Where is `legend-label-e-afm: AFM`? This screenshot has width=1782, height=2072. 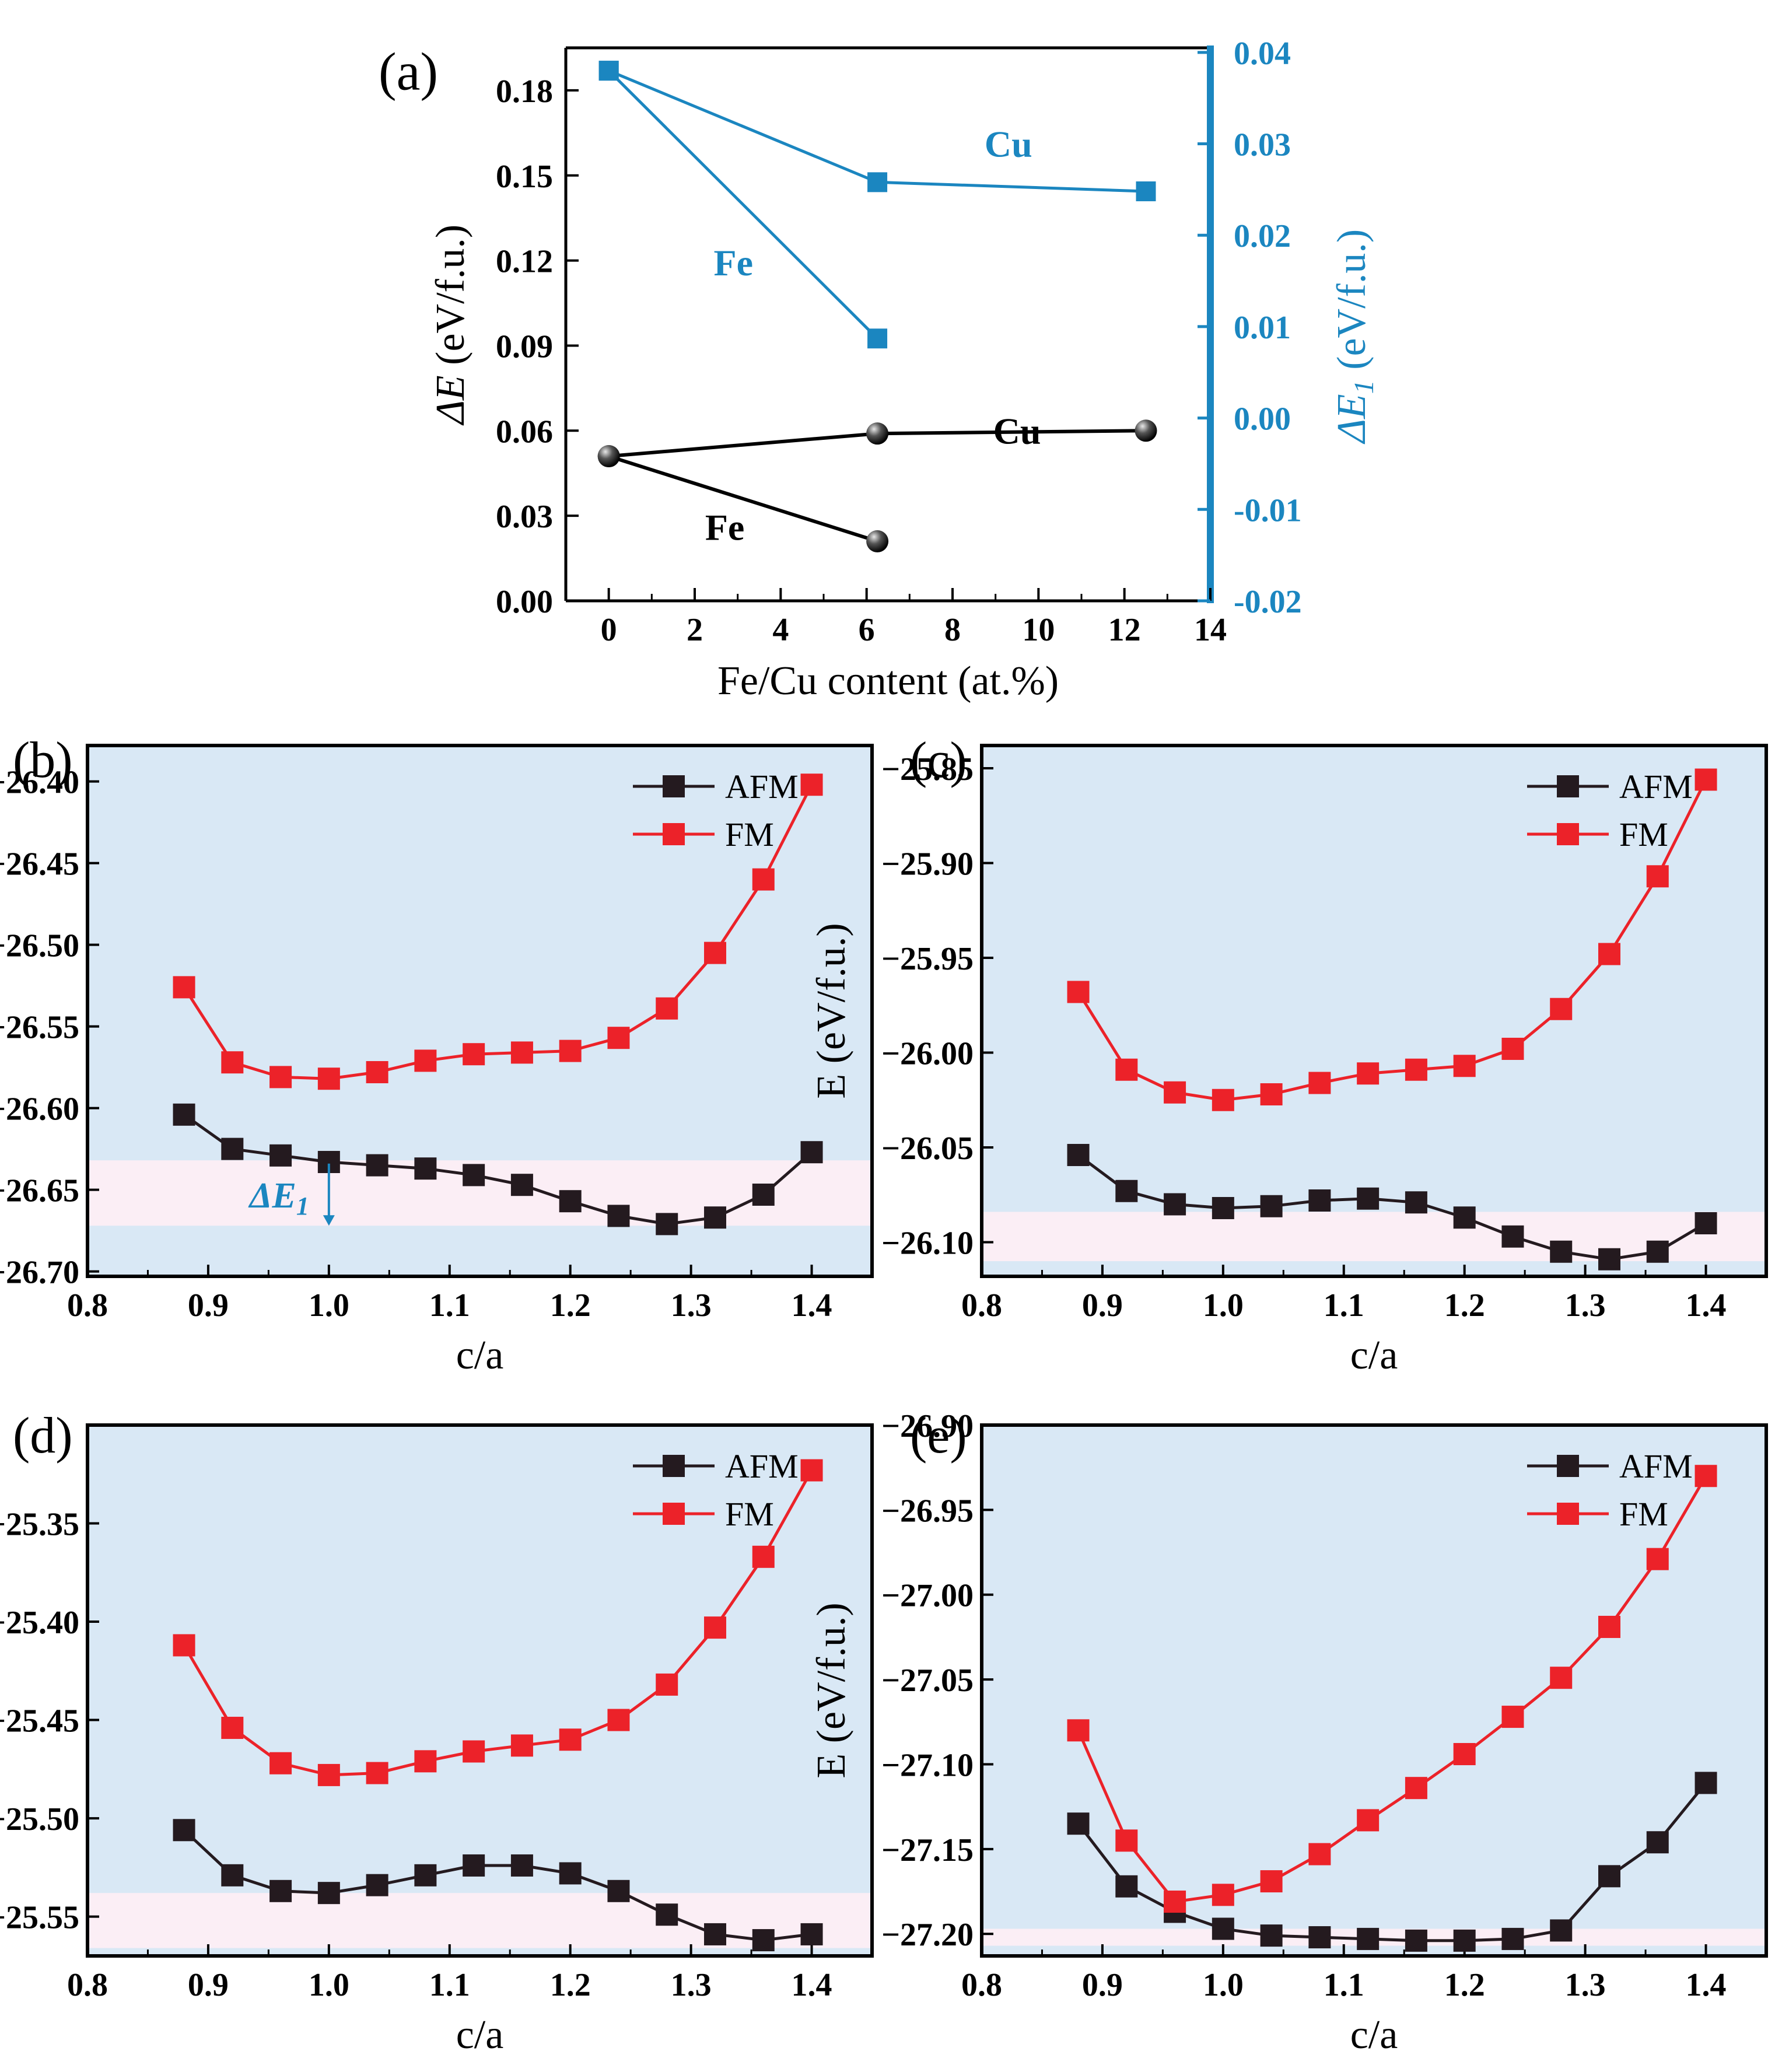 legend-label-e-afm: AFM is located at coordinates (1656, 1466).